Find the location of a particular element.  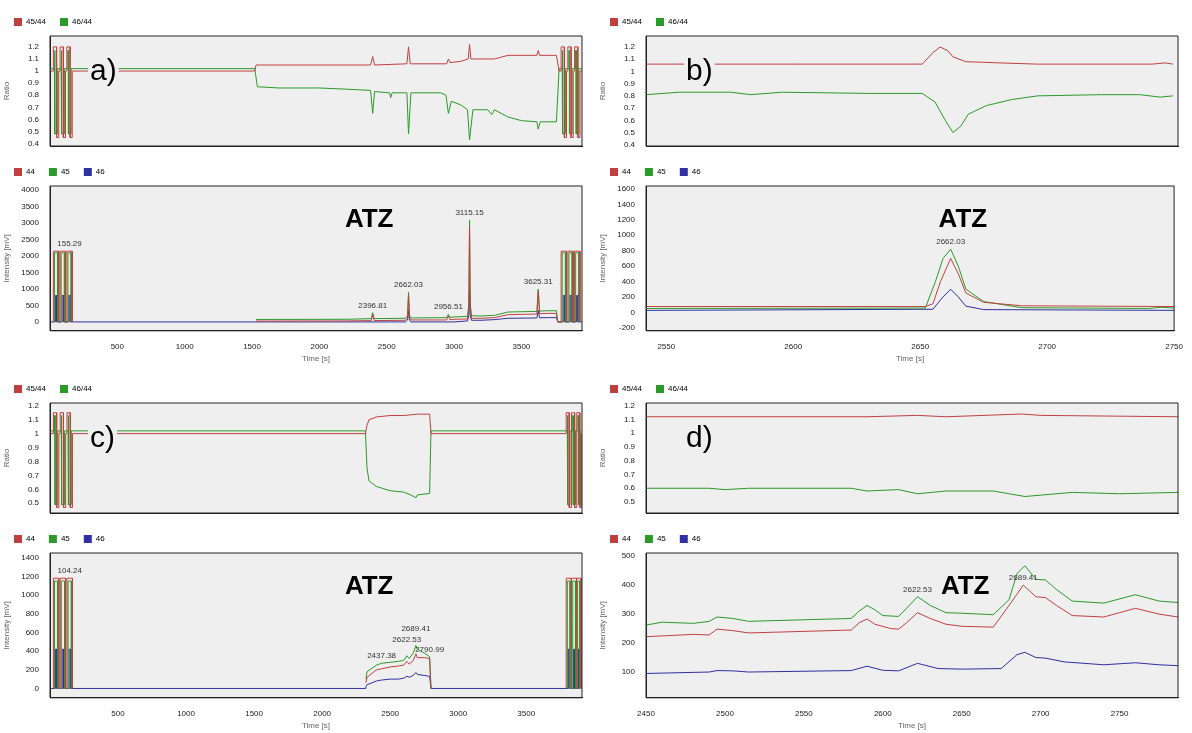

y-tick-label: 1500 is located at coordinates (30, 272).